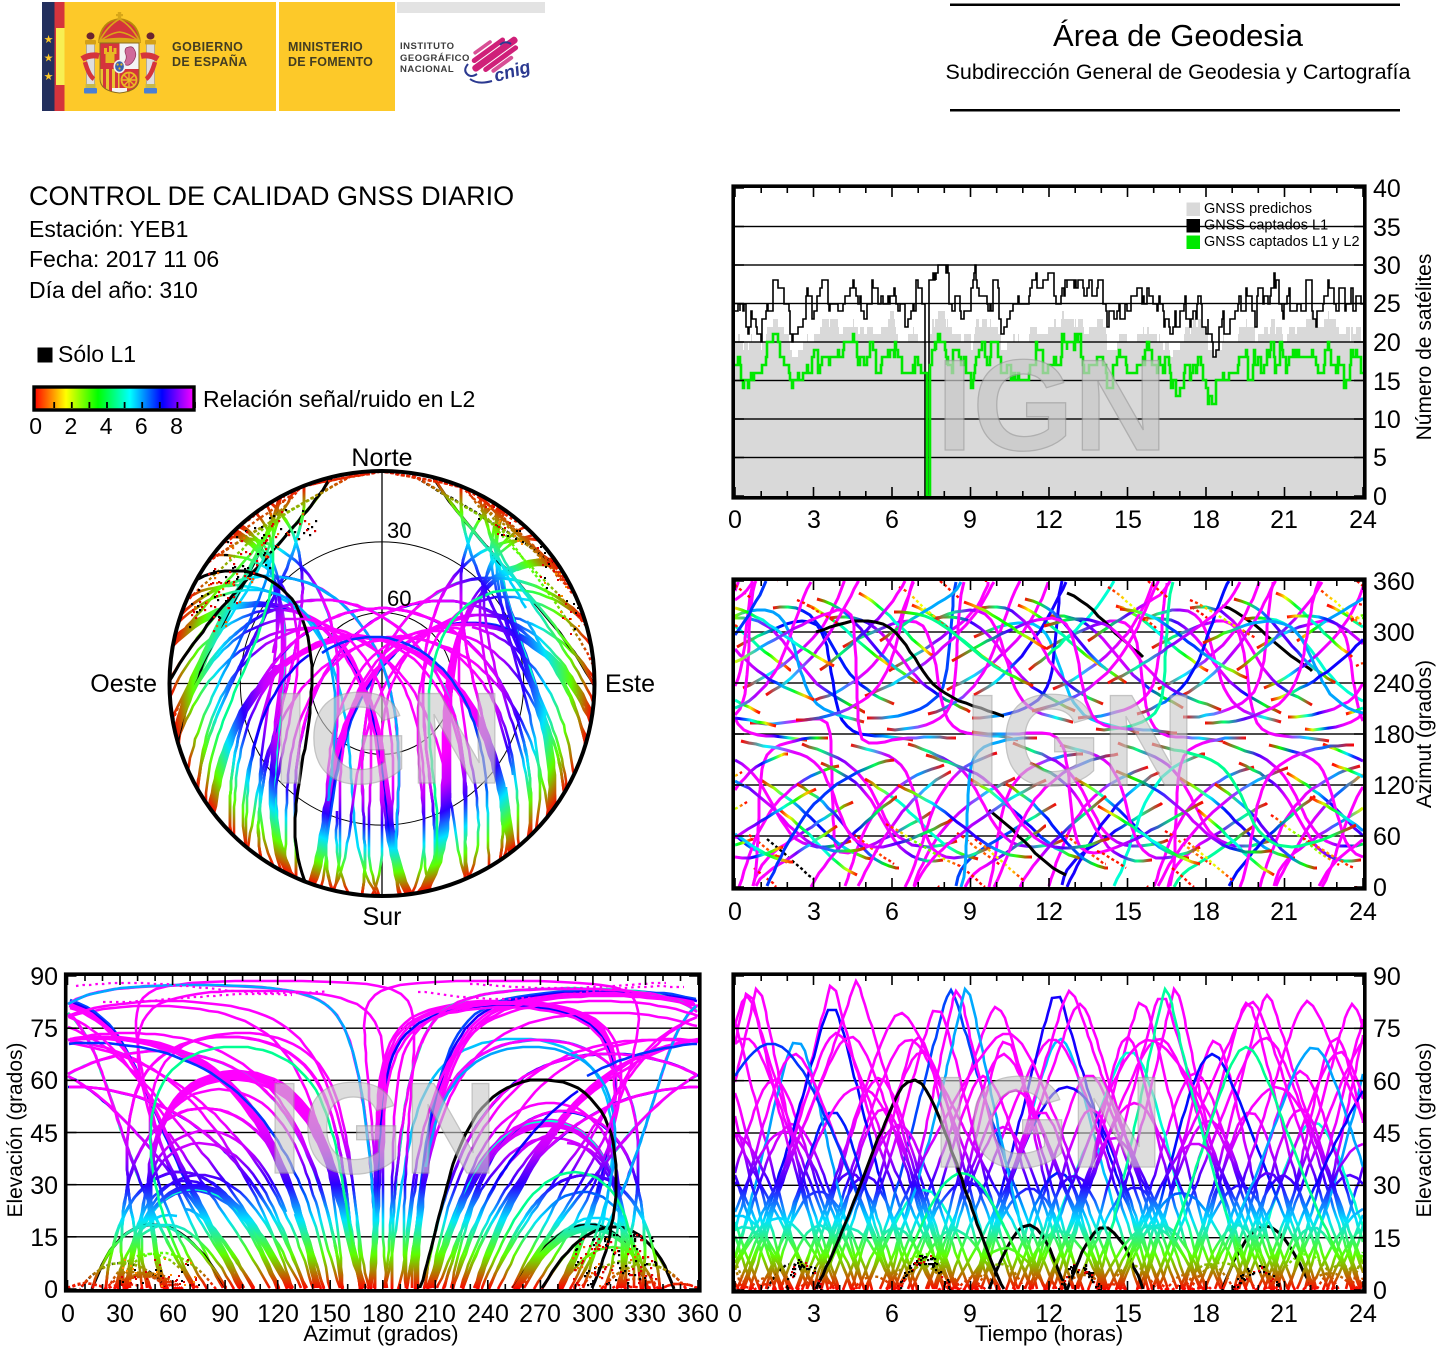 The height and width of the screenshot is (1355, 1445). Describe the element at coordinates (427, 69) in the screenshot. I see `svg-text: NACIONAL` at that location.